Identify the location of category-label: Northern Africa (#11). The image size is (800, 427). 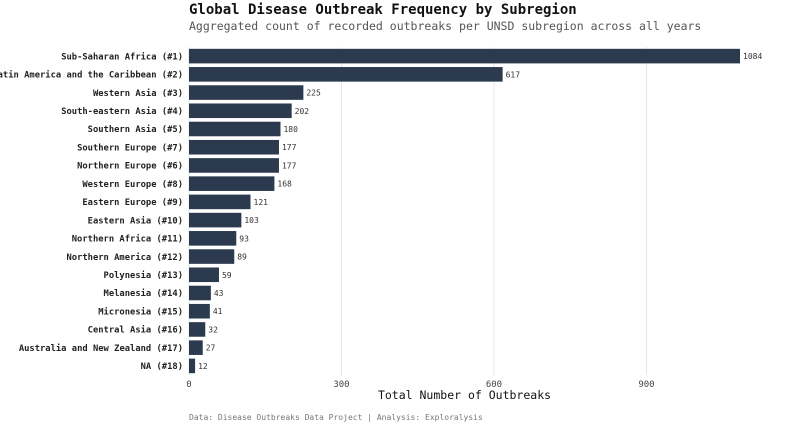
(127, 239).